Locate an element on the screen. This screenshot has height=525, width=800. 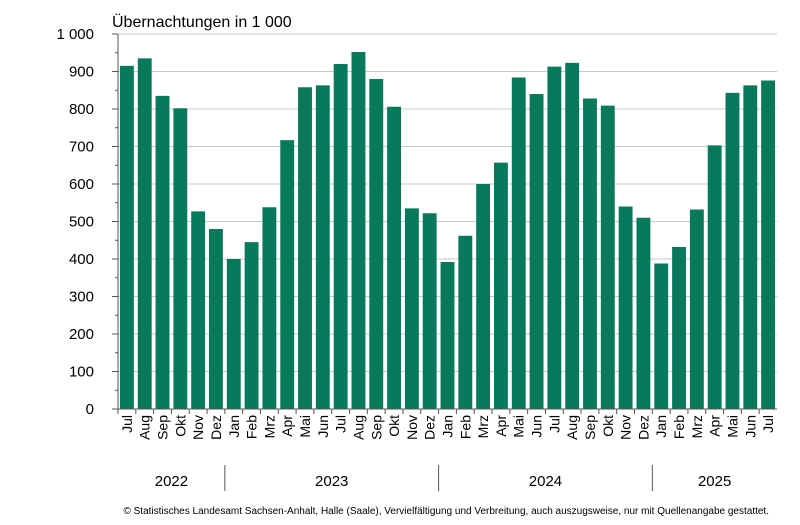
y-tick-label-800: 800 is located at coordinates (81, 109).